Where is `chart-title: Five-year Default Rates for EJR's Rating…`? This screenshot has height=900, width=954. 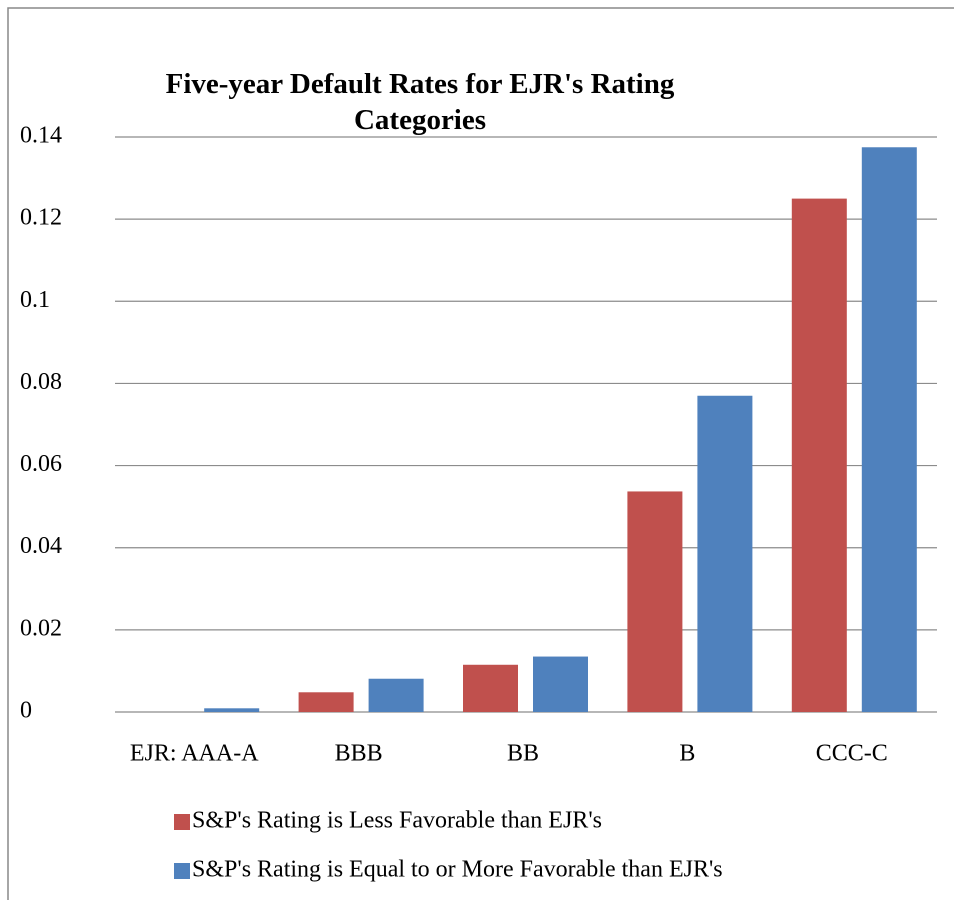
chart-title: Five-year Default Rates for EJR's Rating… is located at coordinates (420, 102).